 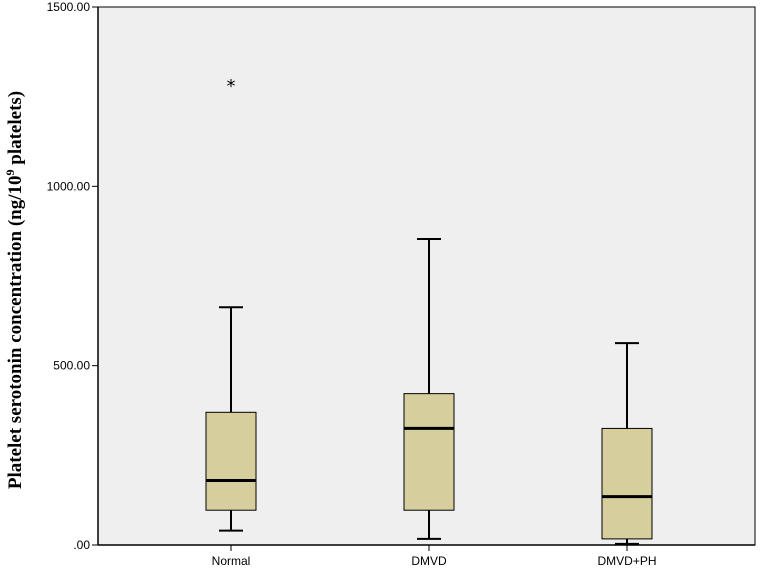 I want to click on y-axis-label-superscript: 9, so click(x=10, y=172).